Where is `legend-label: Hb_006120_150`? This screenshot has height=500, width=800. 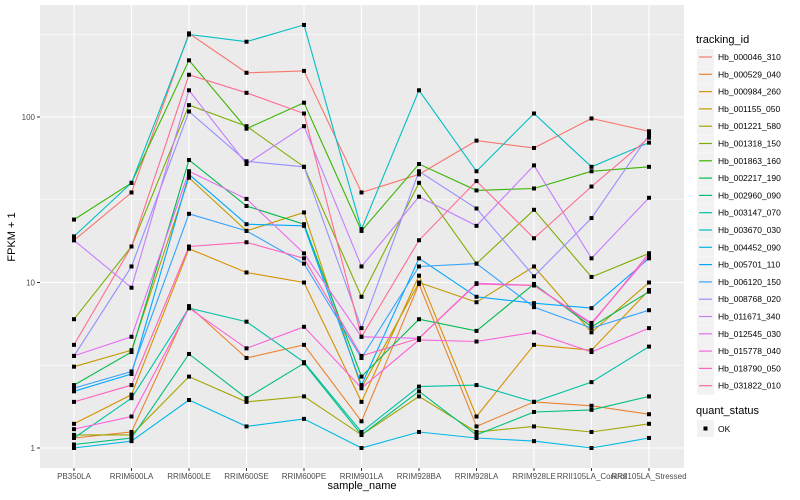 legend-label: Hb_006120_150 is located at coordinates (749, 282).